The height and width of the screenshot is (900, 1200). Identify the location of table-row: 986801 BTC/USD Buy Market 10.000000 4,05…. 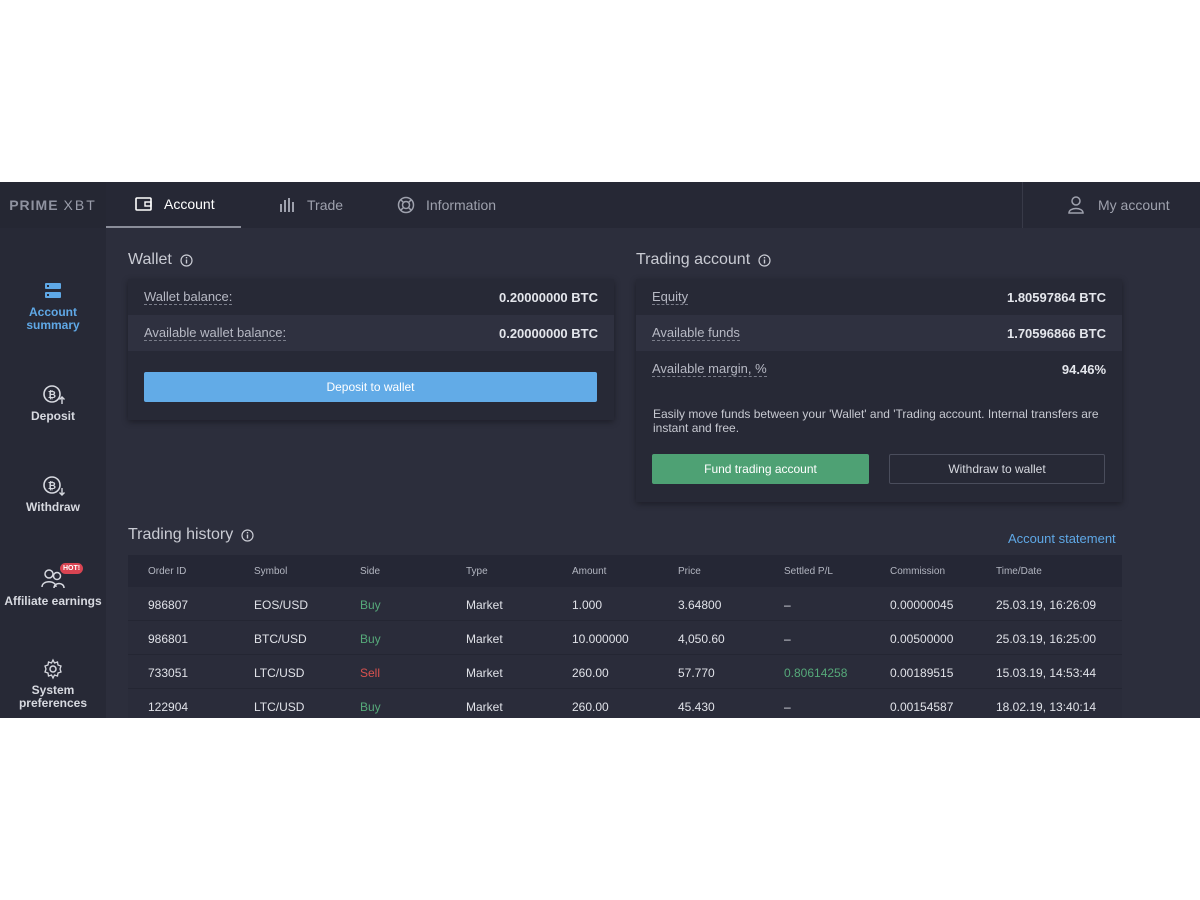
(625, 638).